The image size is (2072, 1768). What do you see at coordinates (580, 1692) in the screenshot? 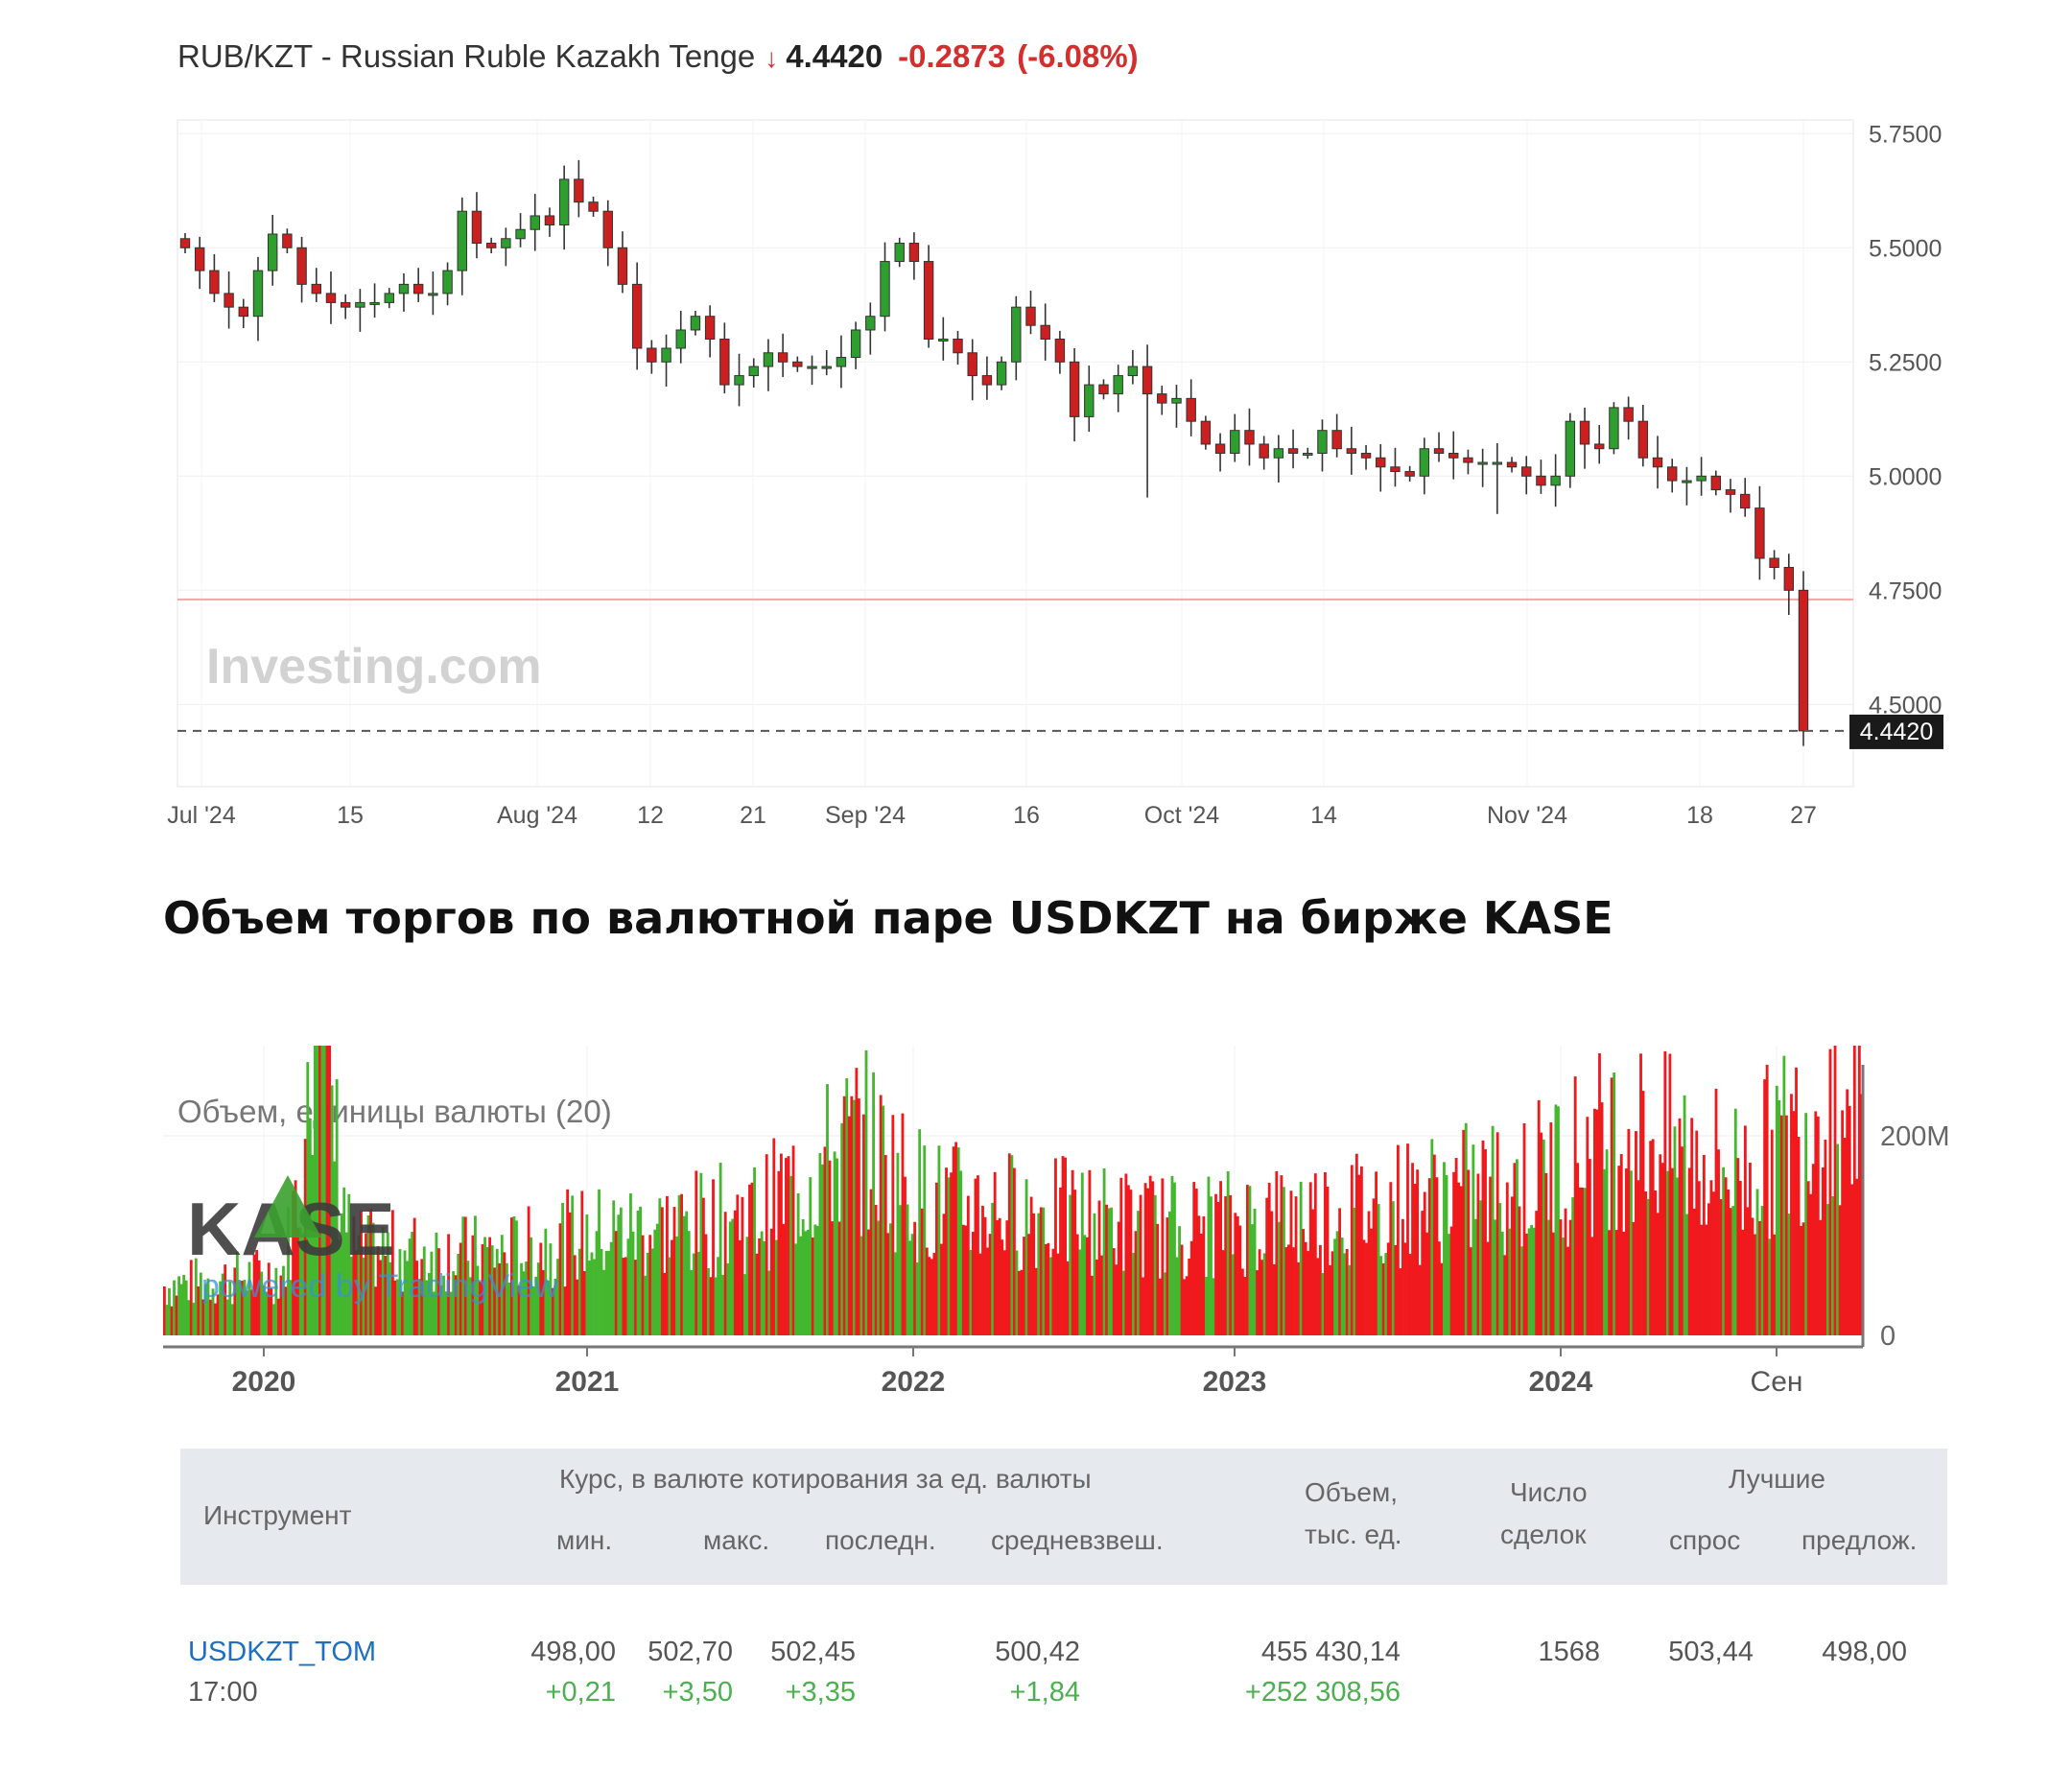
I see `cell-min-change: +0,21` at bounding box center [580, 1692].